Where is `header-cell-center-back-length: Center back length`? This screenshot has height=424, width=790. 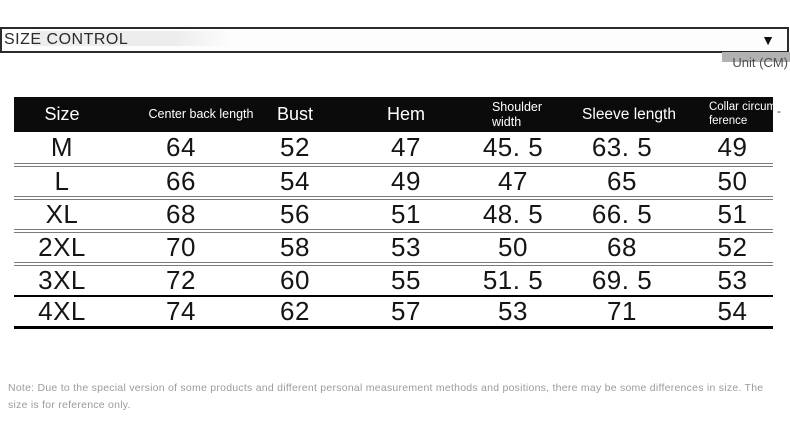 header-cell-center-back-length: Center back length is located at coordinates (182, 114).